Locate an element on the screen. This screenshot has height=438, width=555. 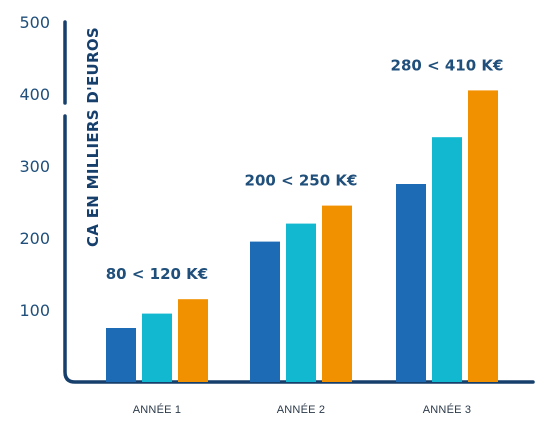
y-tick-label: 200 is located at coordinates (34, 238).